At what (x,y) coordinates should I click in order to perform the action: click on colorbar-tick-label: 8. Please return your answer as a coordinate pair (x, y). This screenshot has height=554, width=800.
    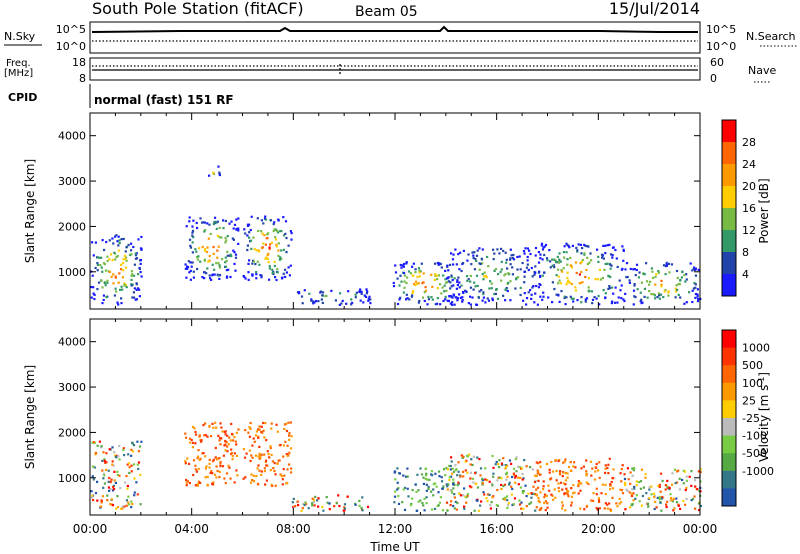
    Looking at the image, I should click on (745, 252).